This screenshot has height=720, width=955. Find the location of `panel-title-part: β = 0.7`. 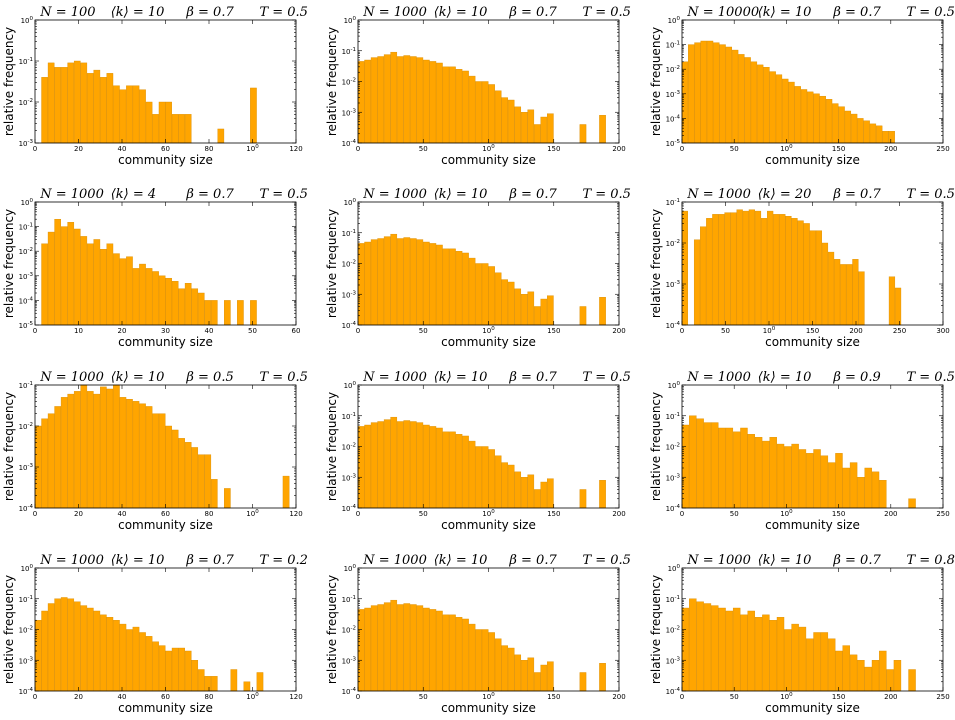

panel-title-part: β = 0.7 is located at coordinates (209, 560).